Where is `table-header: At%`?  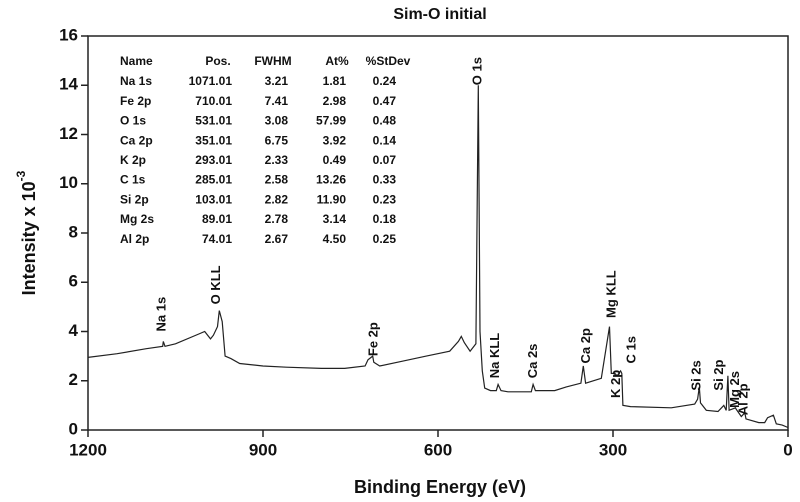
table-header: At% is located at coordinates (337, 61).